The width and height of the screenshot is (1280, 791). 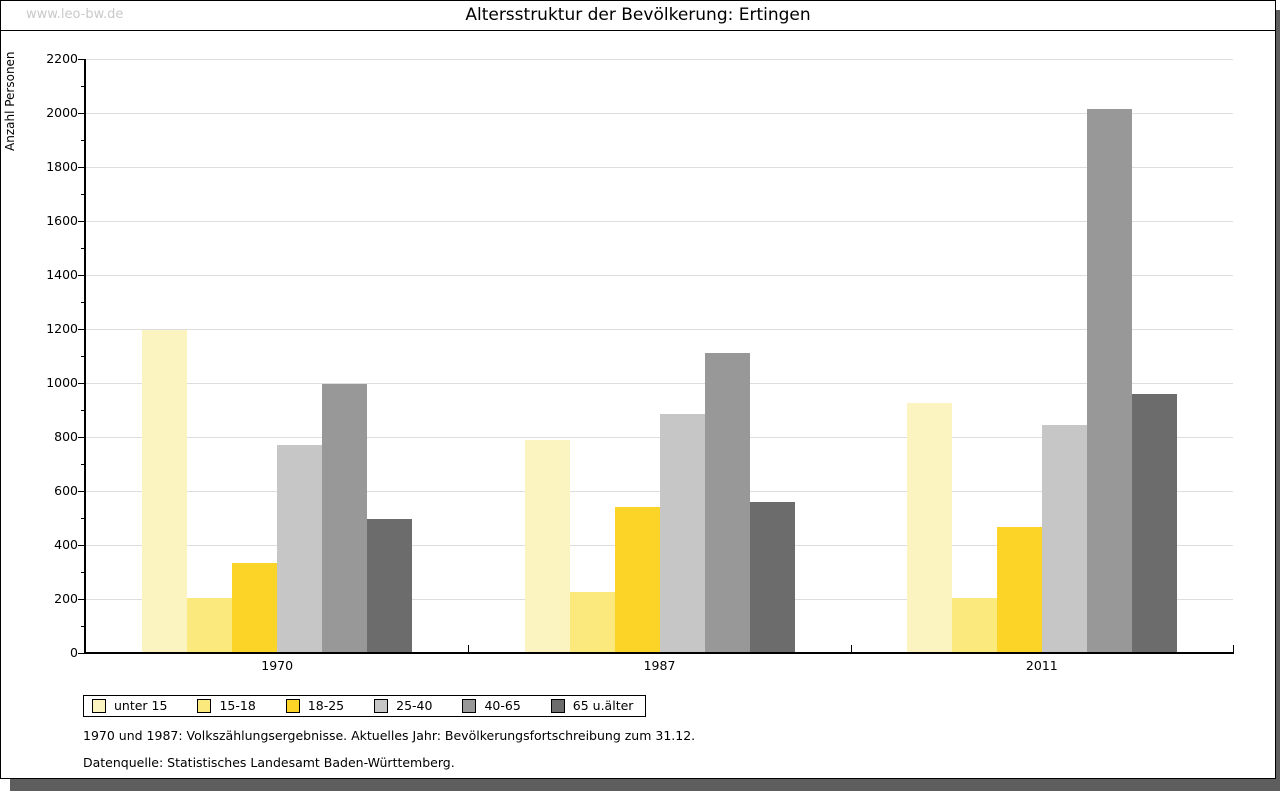 I want to click on legend-item: 18-25, so click(x=315, y=705).